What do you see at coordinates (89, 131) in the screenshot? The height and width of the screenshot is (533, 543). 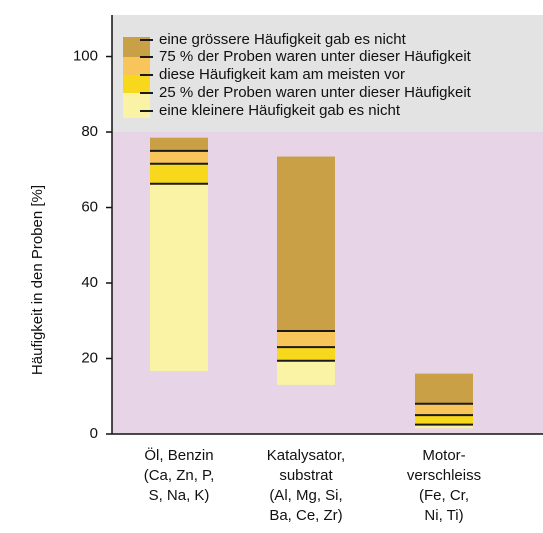 I see `y-tick-label: 80` at bounding box center [89, 131].